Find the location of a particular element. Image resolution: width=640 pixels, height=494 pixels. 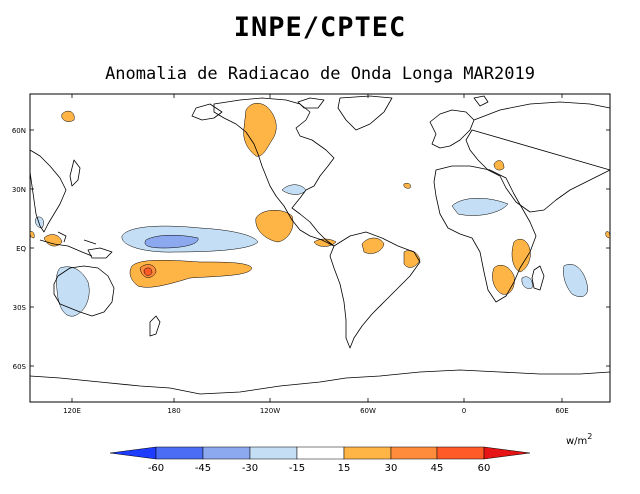

colorbar is located at coordinates (320, 453).